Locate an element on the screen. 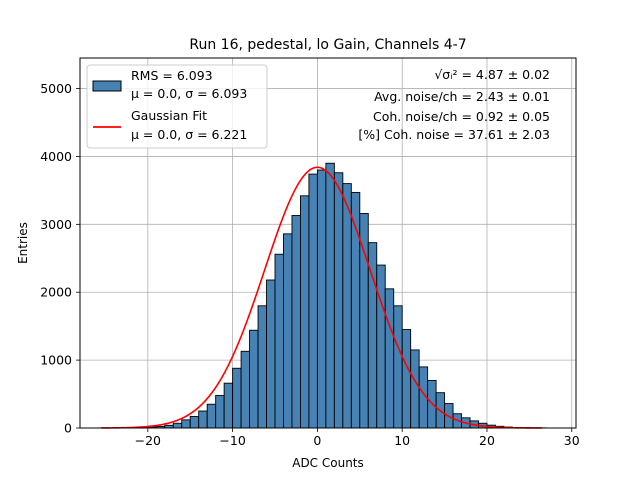  annotation-coh-noise-percent-label: [%] Coh. noise is located at coordinates (403, 134).